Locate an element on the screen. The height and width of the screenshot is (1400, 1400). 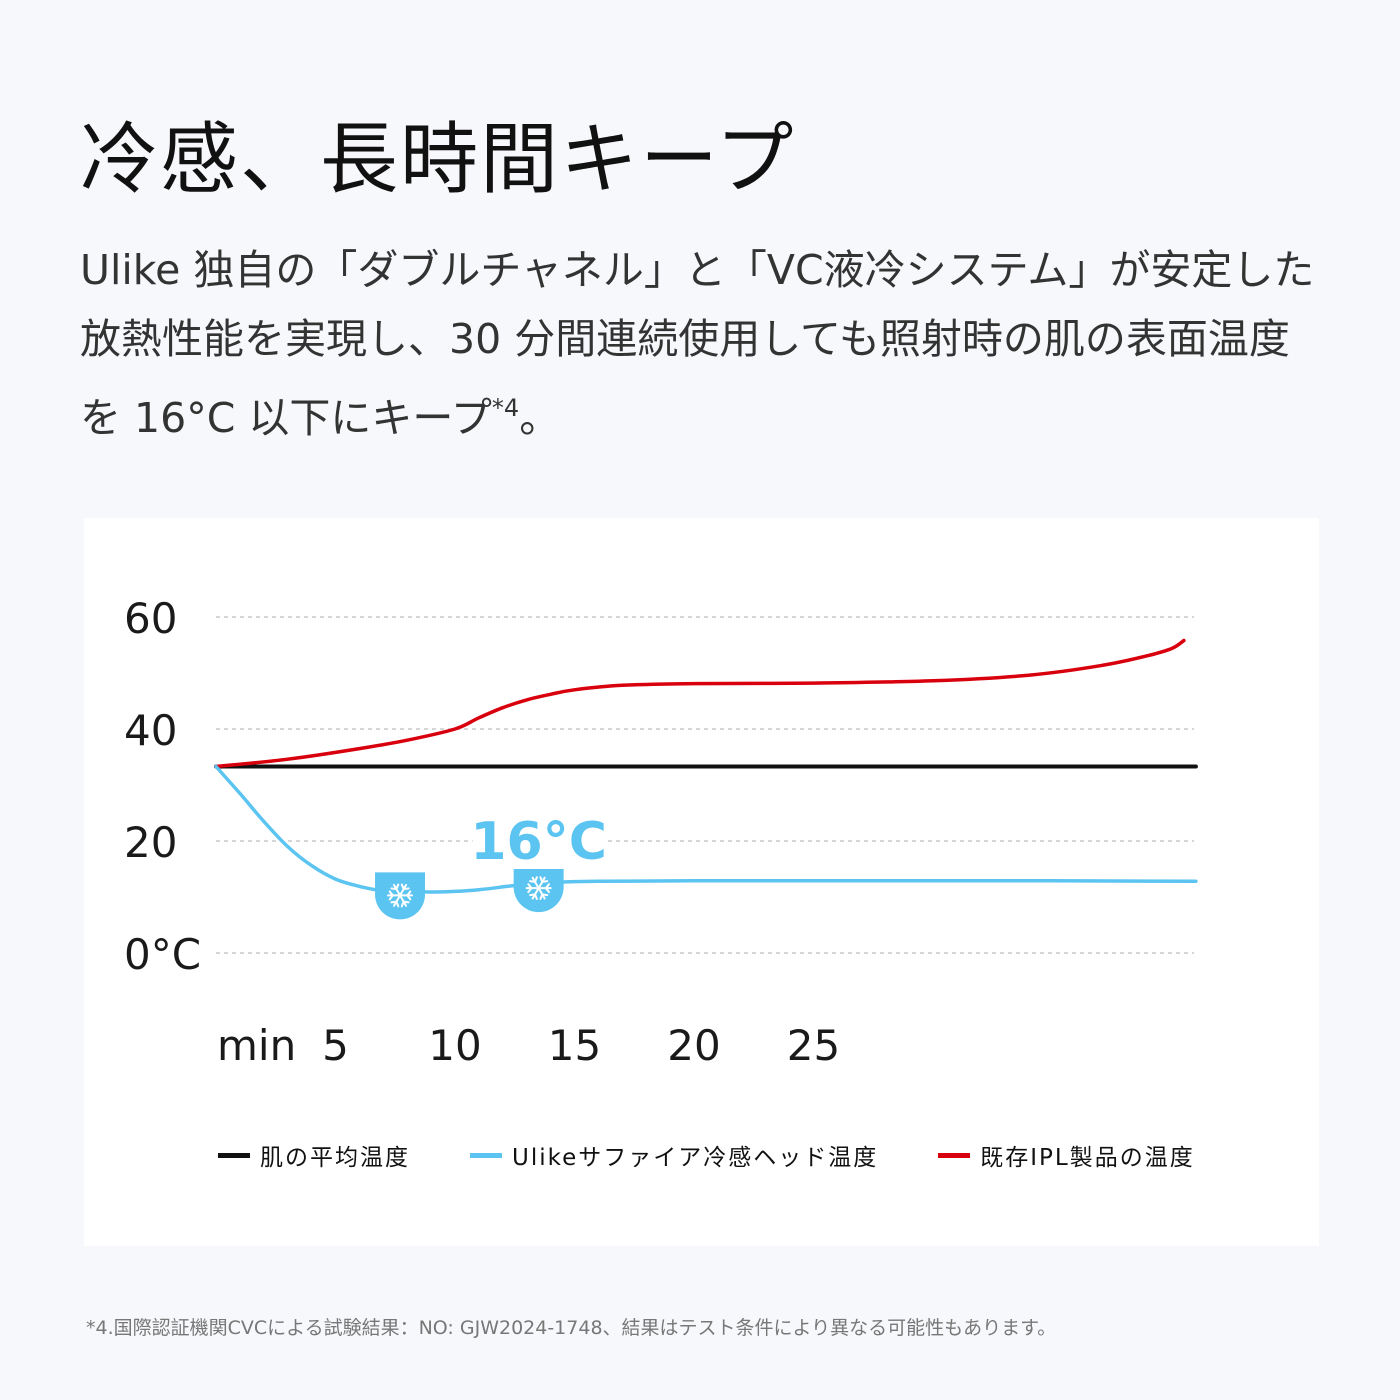
x-tick-label: 5 is located at coordinates (335, 1045).